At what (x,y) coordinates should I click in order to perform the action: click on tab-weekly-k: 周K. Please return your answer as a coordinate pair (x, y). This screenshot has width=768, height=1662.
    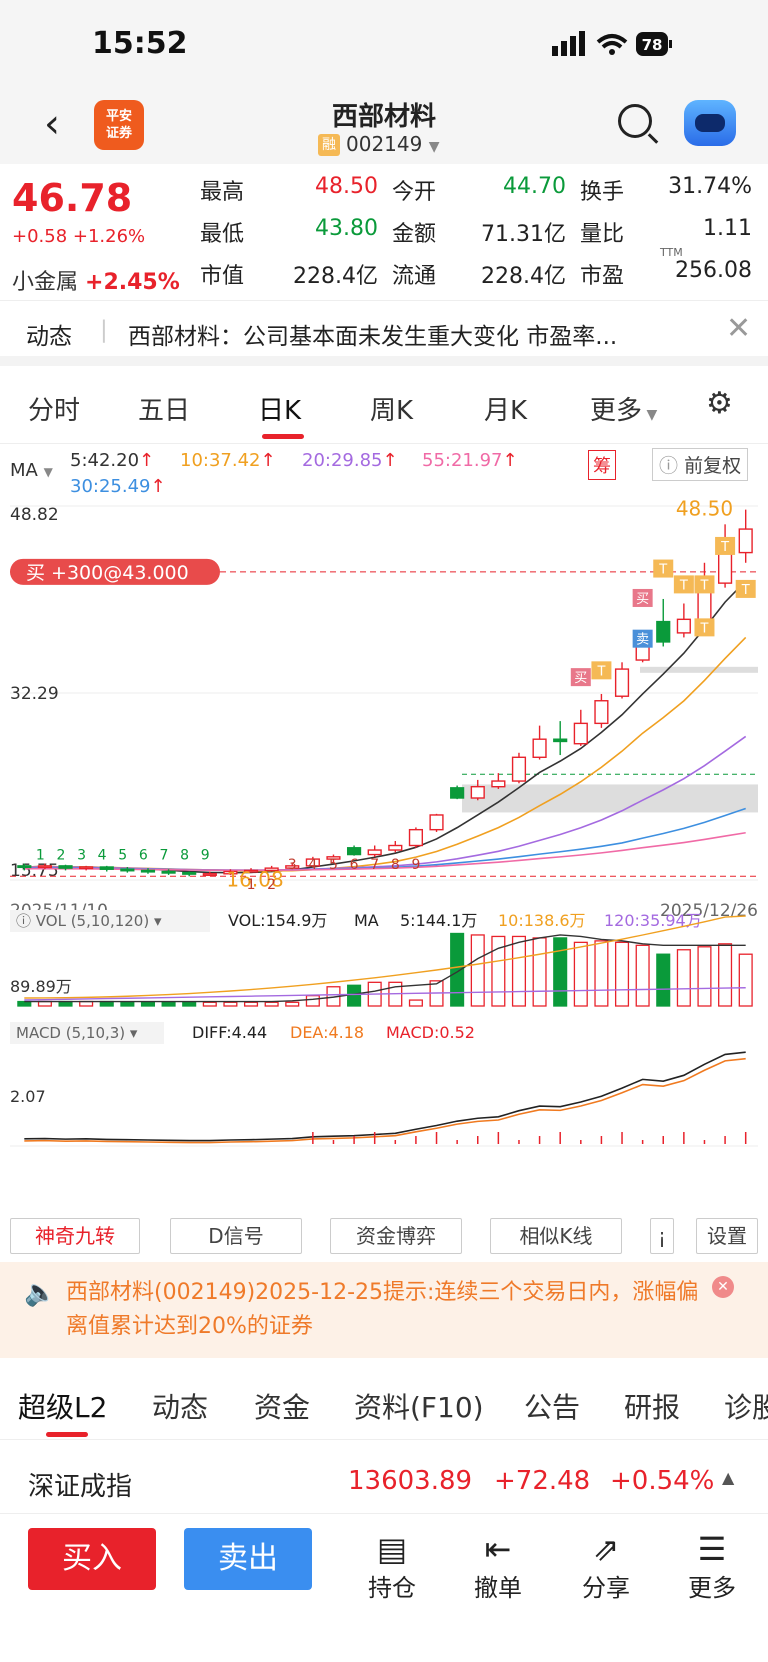
    Looking at the image, I should click on (392, 411).